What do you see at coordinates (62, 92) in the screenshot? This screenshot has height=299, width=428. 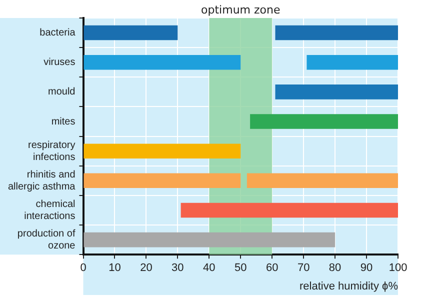 I see `y-tick-label: mould` at bounding box center [62, 92].